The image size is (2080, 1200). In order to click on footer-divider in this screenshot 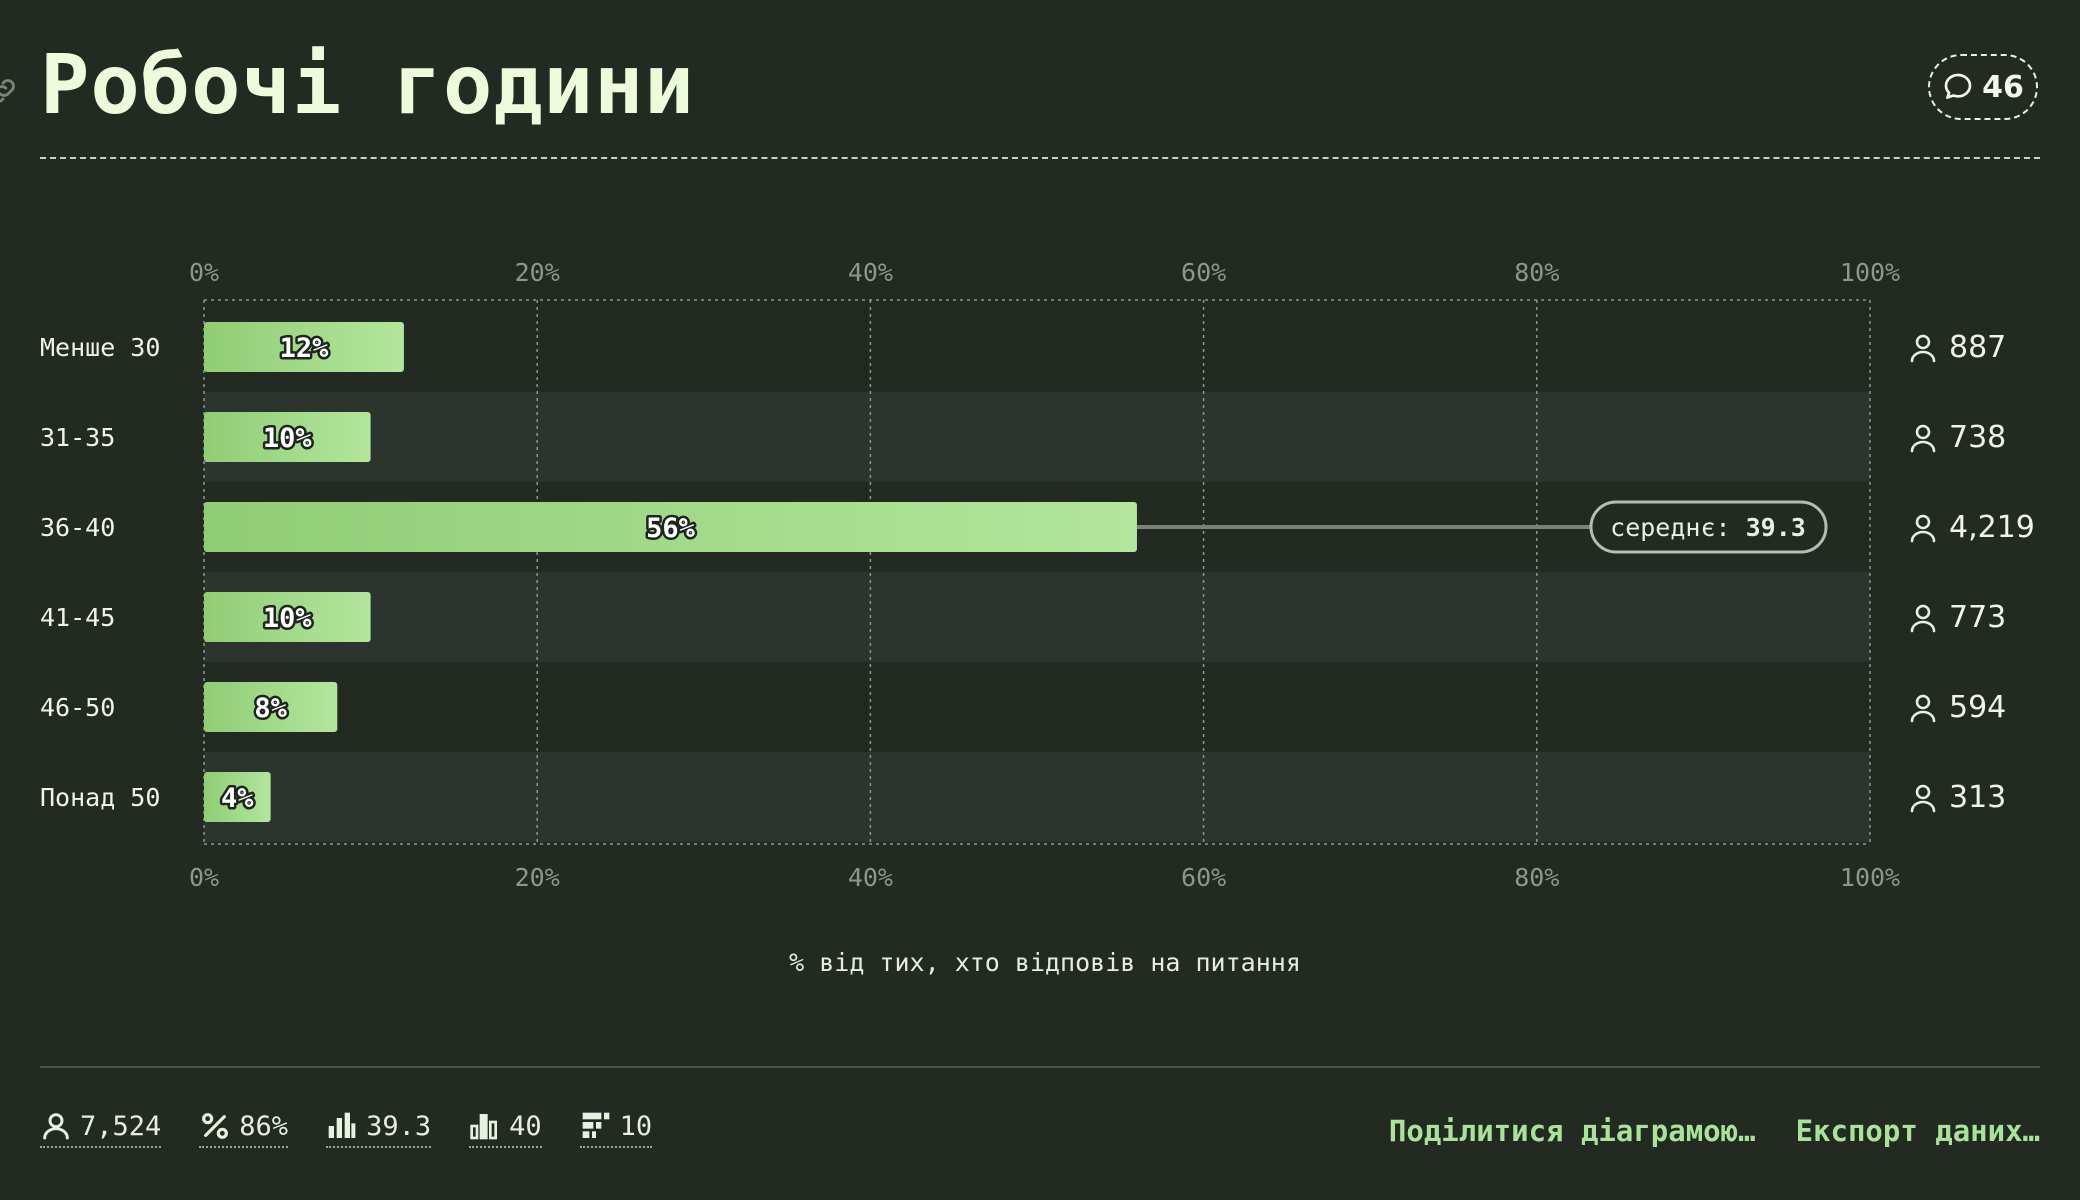, I will do `click(1040, 1067)`.